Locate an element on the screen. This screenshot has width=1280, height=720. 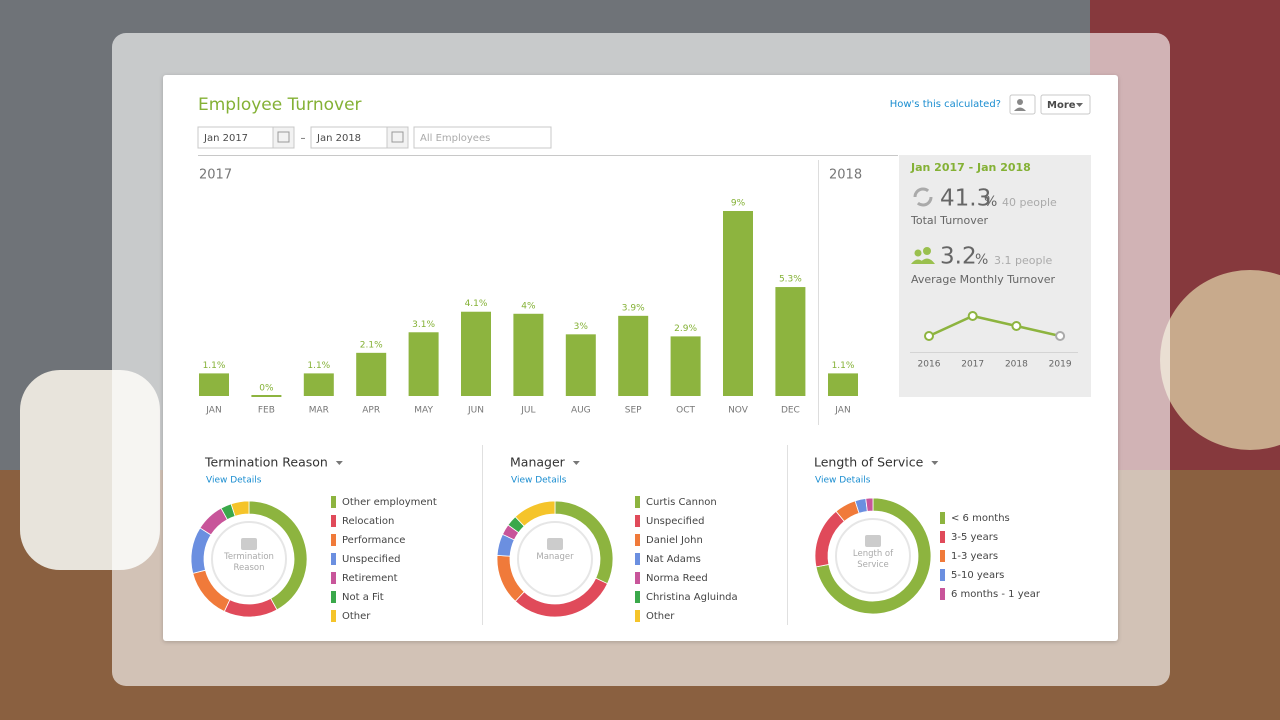
people-icon-body is located at coordinates (923, 261).